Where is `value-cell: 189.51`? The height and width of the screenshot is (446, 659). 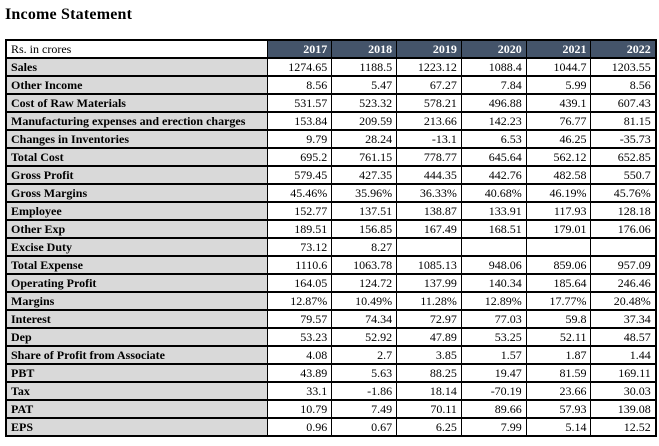
value-cell: 189.51 is located at coordinates (299, 229).